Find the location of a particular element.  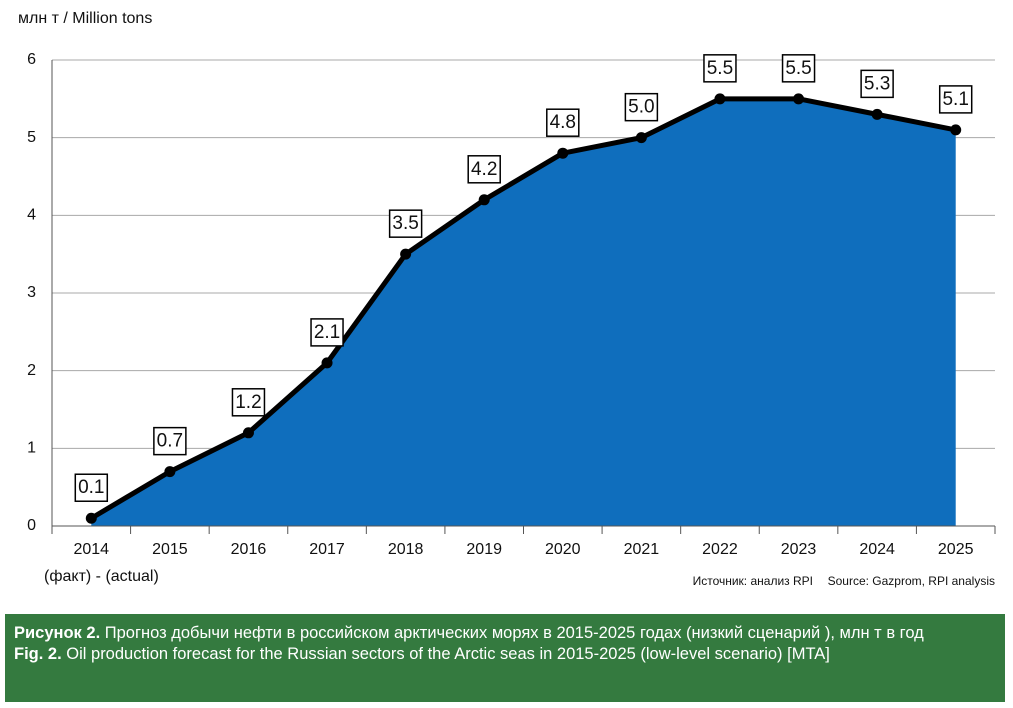

x-tick-label: 2023 is located at coordinates (799, 549).